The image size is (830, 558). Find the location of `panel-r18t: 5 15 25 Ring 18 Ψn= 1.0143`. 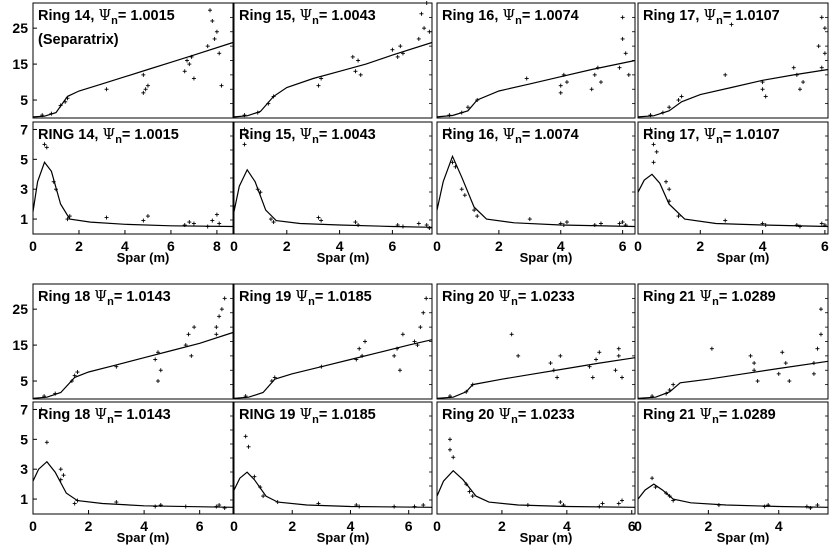

panel-r18t: 5 15 25 Ring 18 Ψn= 1.0143 is located at coordinates (123, 341).